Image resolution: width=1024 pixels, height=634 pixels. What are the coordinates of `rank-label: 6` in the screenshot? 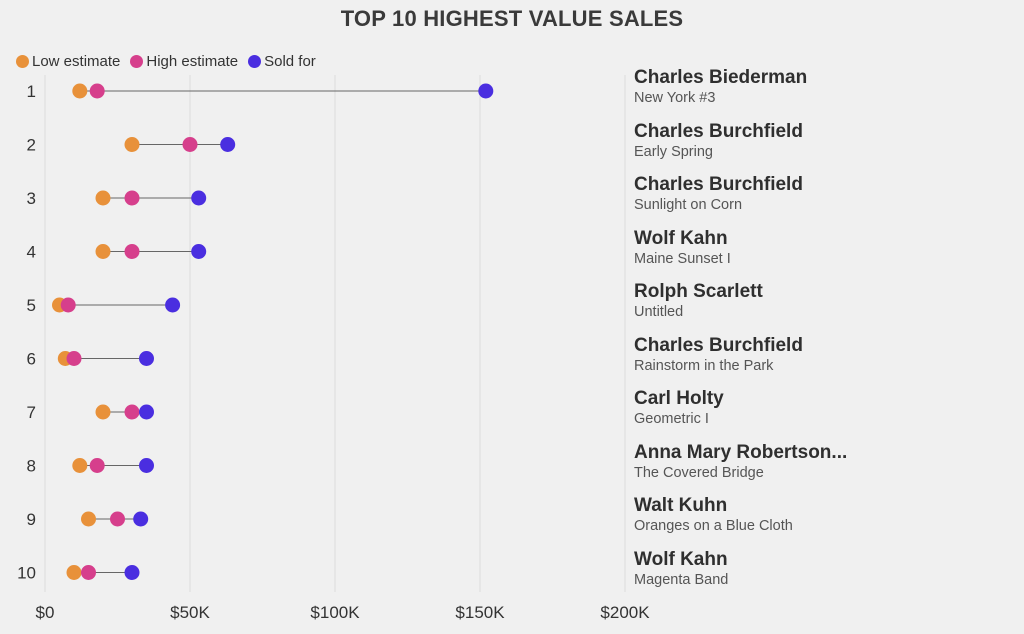 It's located at (31, 359).